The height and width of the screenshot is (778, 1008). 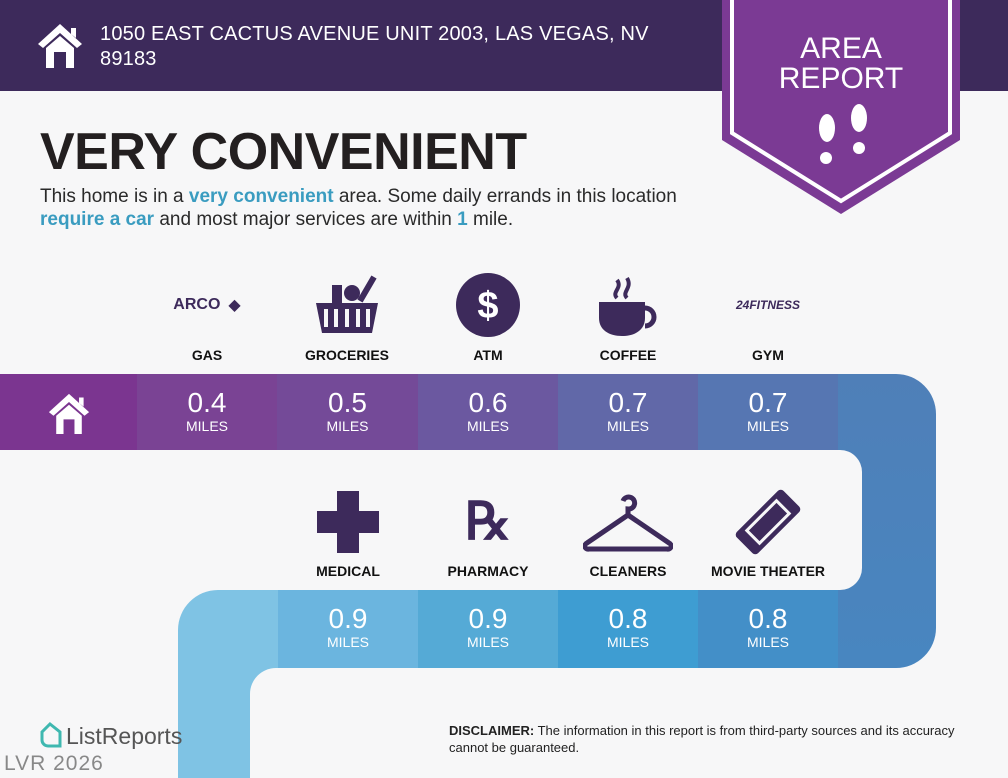 I want to click on distance-pharmacy: 0.9 MILES, so click(x=488, y=629).